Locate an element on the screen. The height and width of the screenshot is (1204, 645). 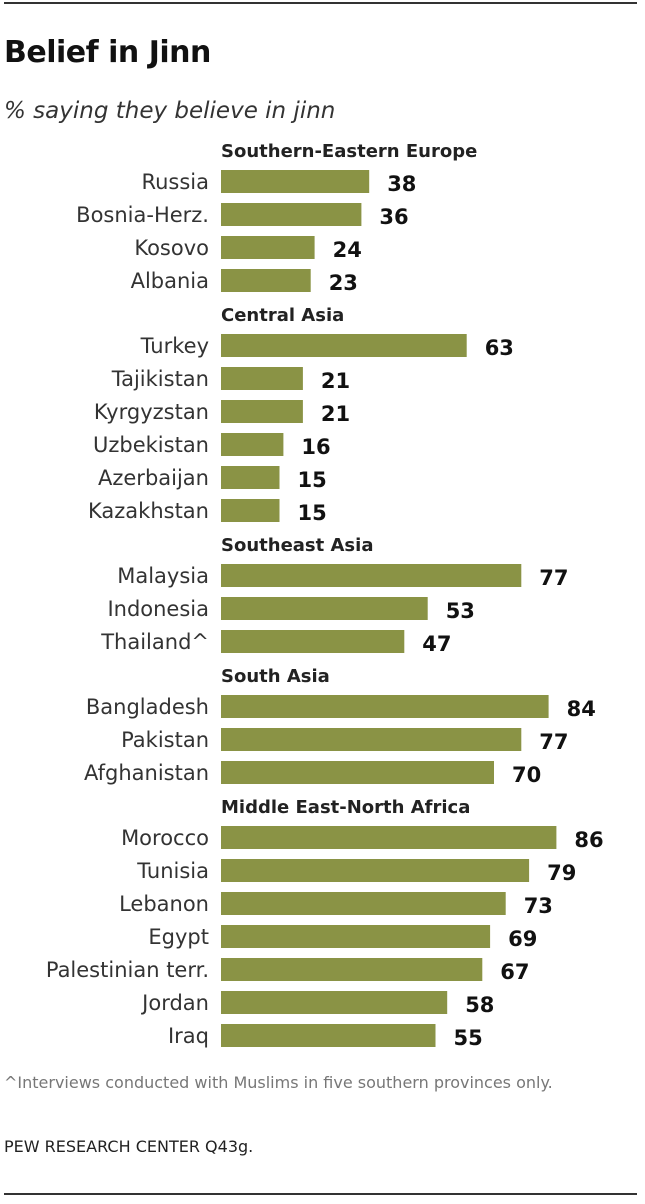
value-label: 84 is located at coordinates (581, 709).